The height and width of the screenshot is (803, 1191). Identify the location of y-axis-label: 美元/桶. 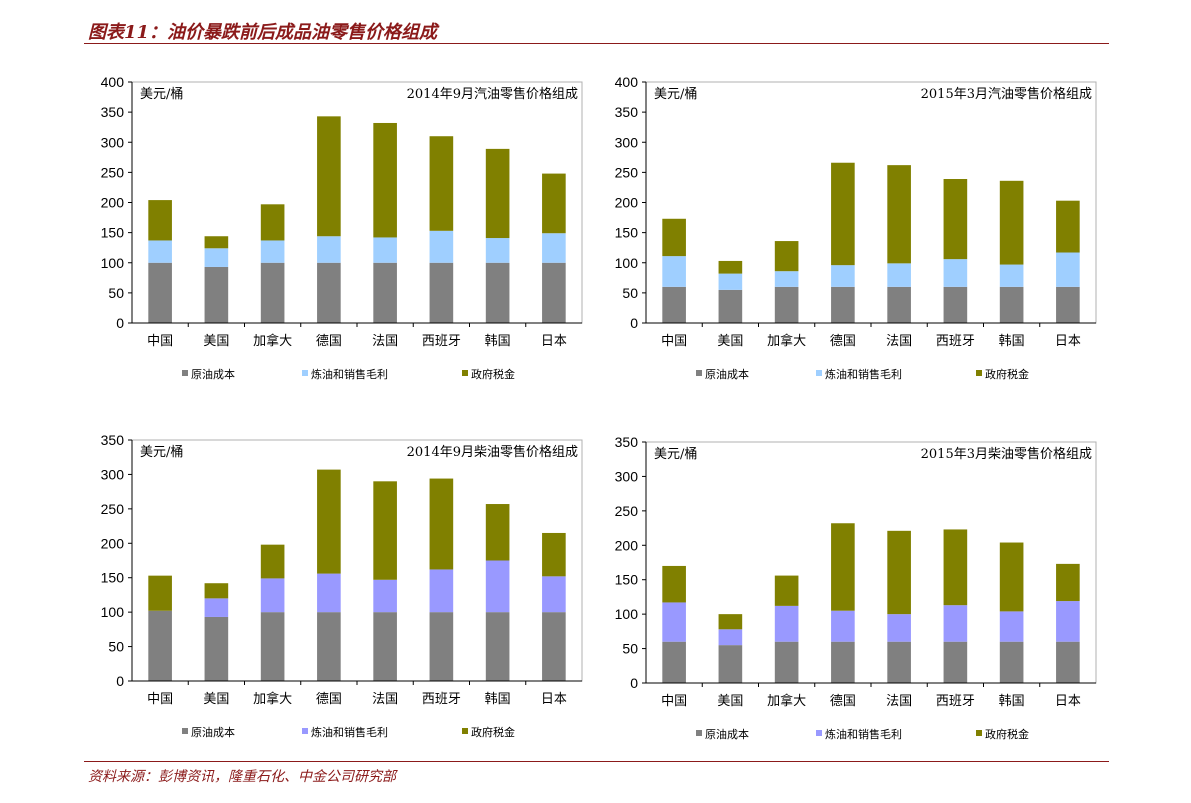
(161, 94).